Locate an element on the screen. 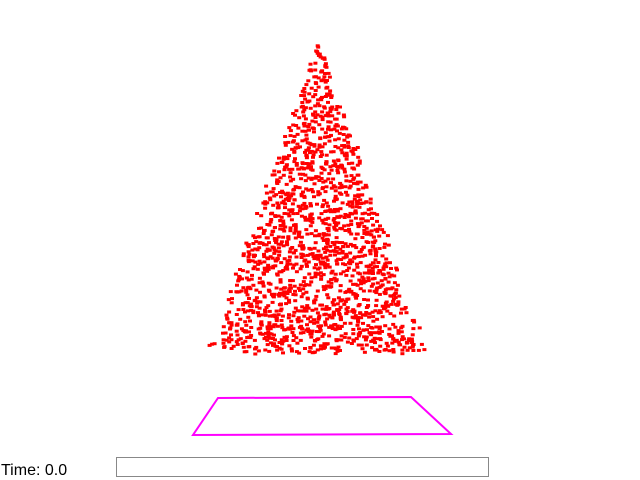  time-slider is located at coordinates (302, 467).